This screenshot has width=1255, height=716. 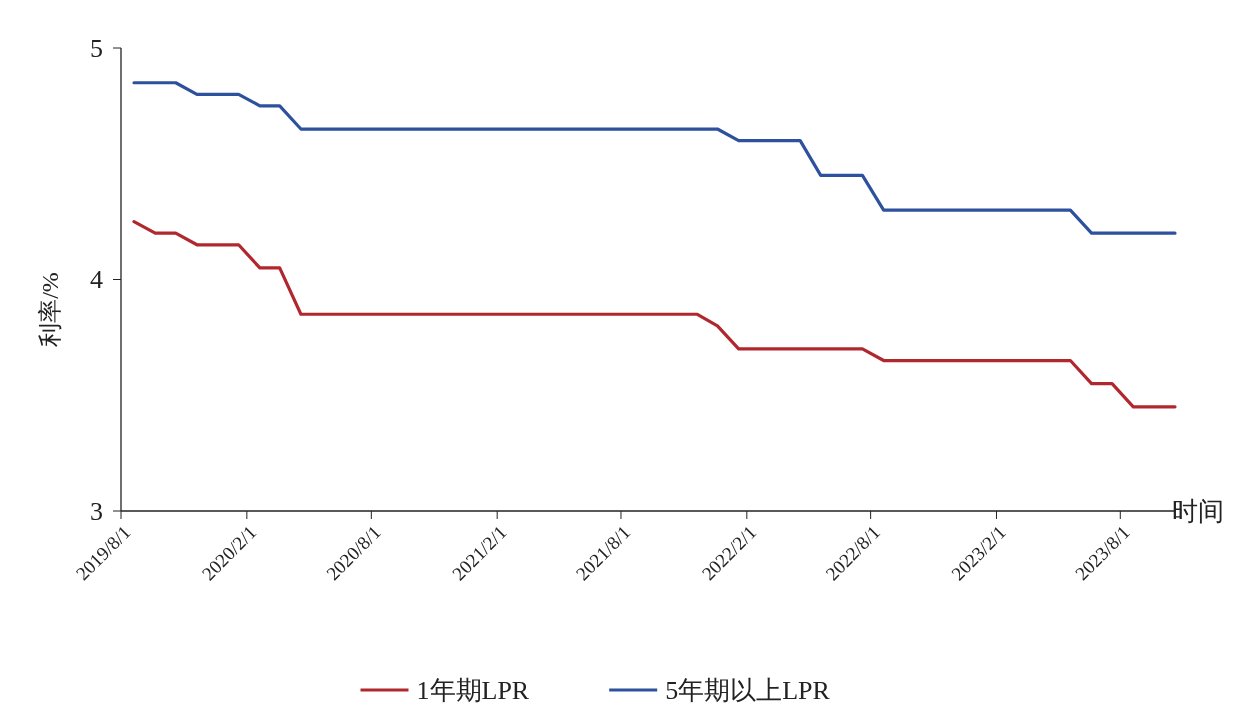 I want to click on y-tick-label: 5, so click(x=96, y=48).